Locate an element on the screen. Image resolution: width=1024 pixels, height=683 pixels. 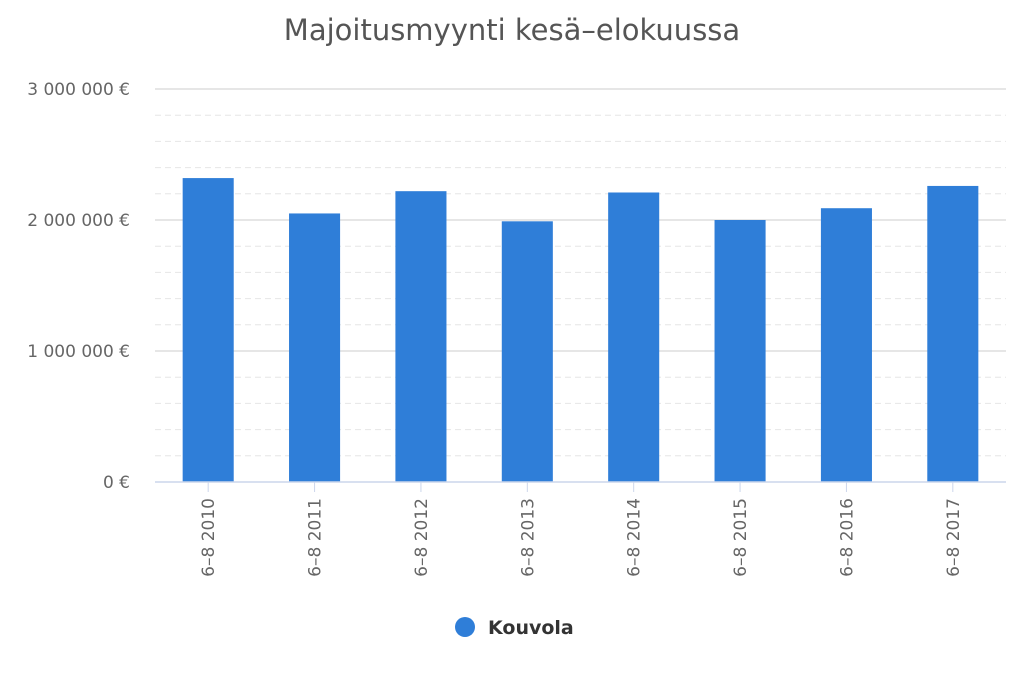
x-tick-label: 6–8 2014 is located at coordinates (635, 537).